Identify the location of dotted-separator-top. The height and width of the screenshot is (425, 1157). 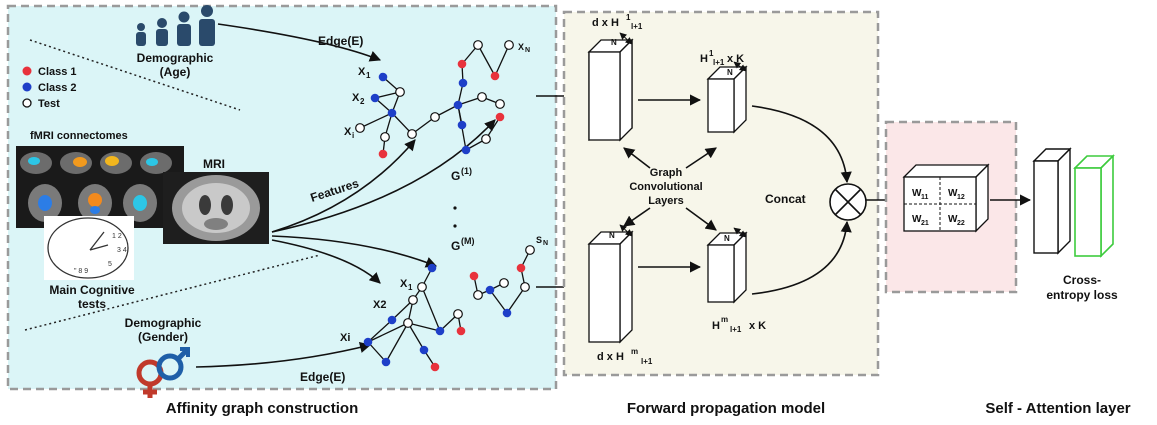
(135, 75).